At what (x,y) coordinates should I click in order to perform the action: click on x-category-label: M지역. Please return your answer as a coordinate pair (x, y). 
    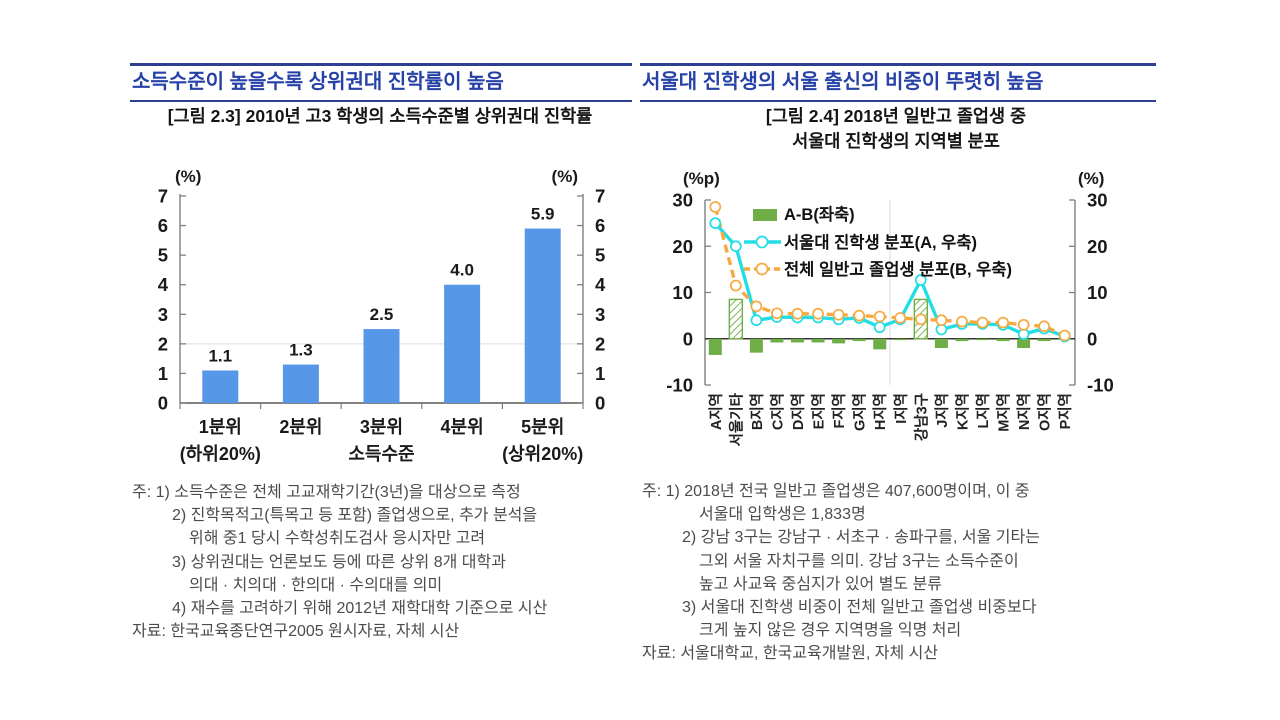
    Looking at the image, I should click on (1004, 412).